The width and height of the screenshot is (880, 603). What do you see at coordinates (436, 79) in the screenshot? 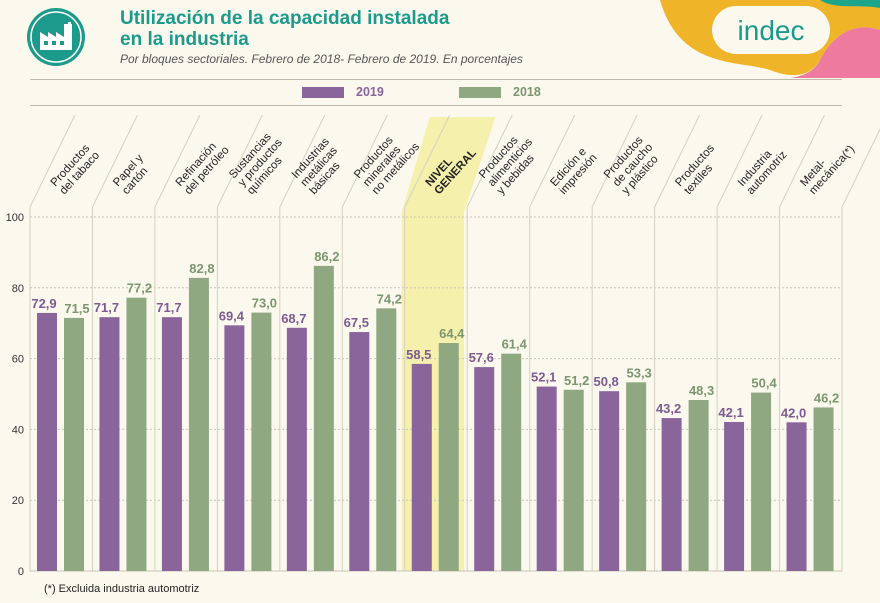
I see `header-rule` at bounding box center [436, 79].